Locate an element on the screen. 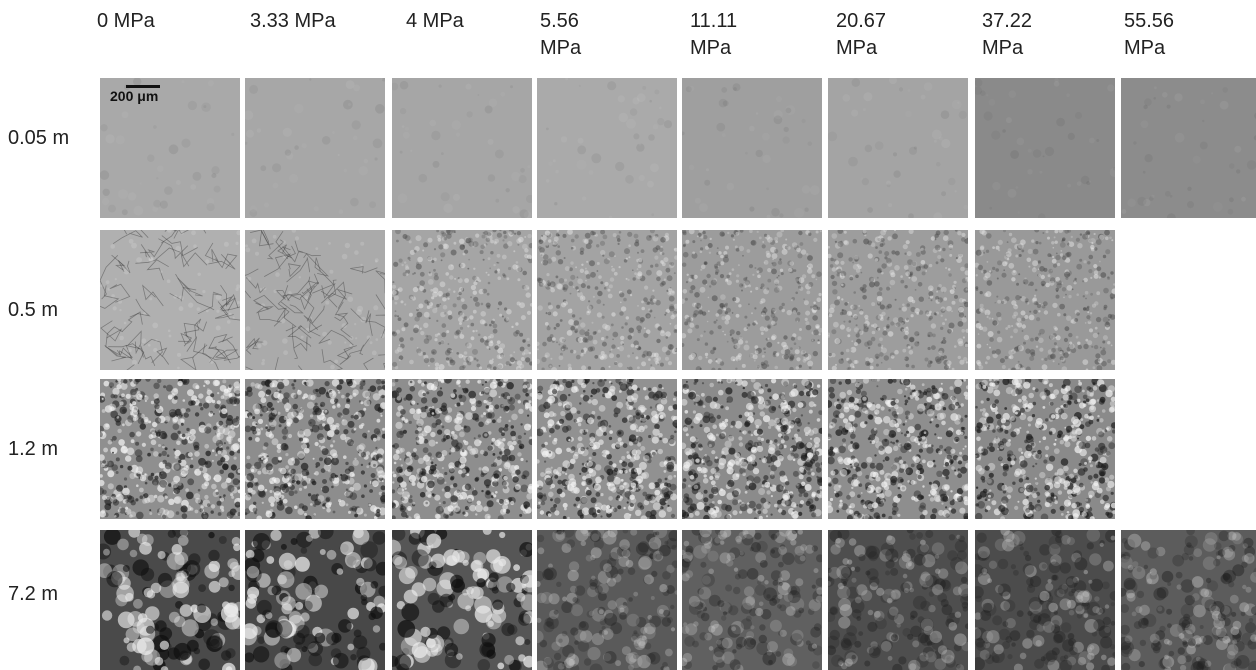 The height and width of the screenshot is (670, 1256). micrograph-tile-r3-c5 is located at coordinates (752, 449).